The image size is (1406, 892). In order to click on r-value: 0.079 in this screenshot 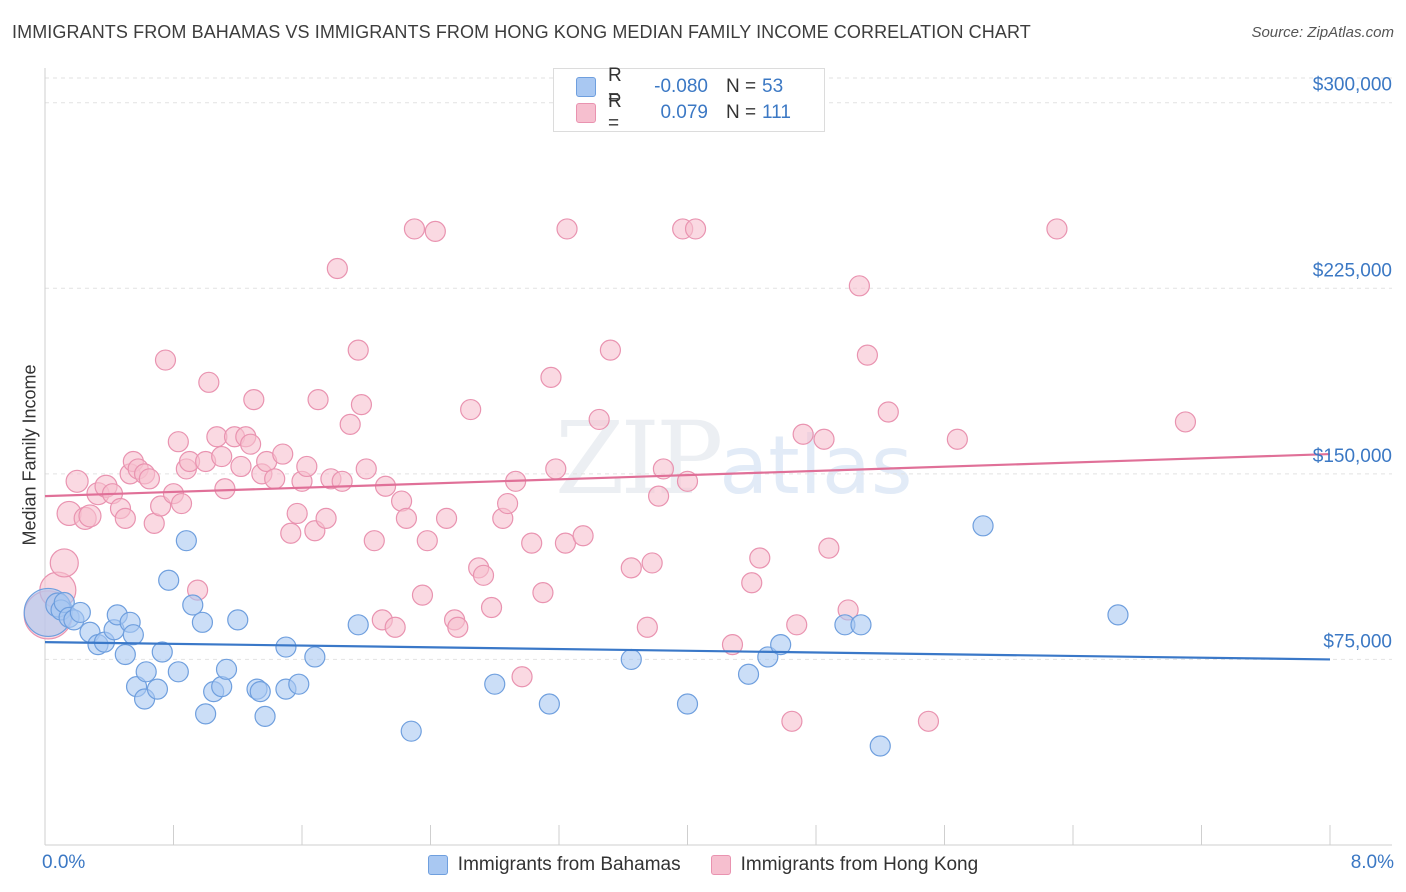, I will do `click(684, 112)`.